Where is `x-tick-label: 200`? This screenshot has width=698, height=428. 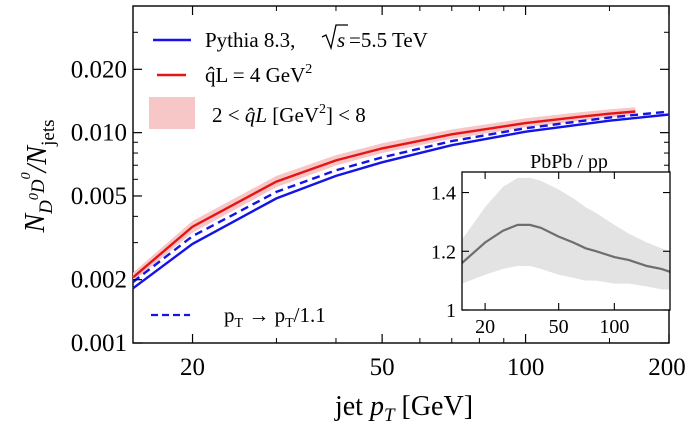
x-tick-label: 200 is located at coordinates (667, 367).